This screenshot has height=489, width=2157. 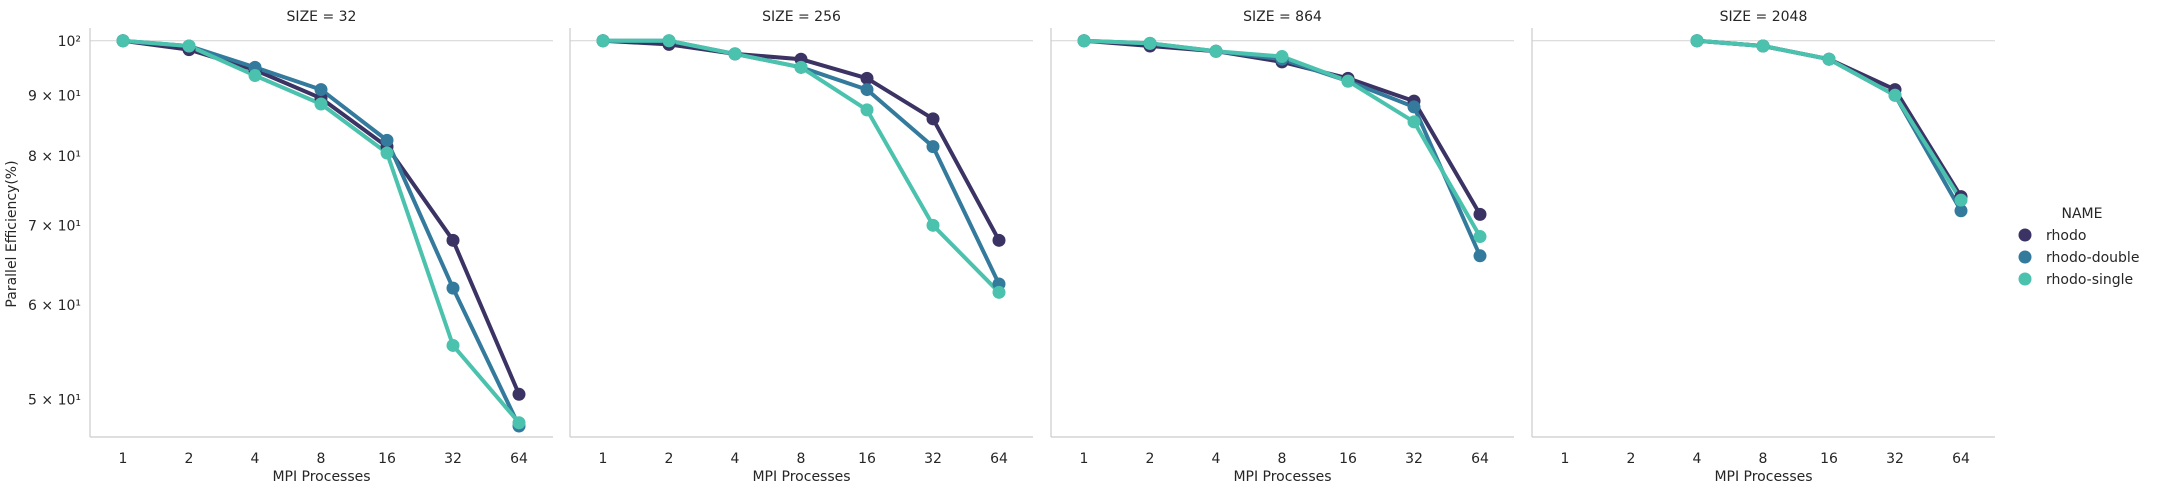 What do you see at coordinates (54, 226) in the screenshot?
I see `y-tick-label: 7 × 10¹` at bounding box center [54, 226].